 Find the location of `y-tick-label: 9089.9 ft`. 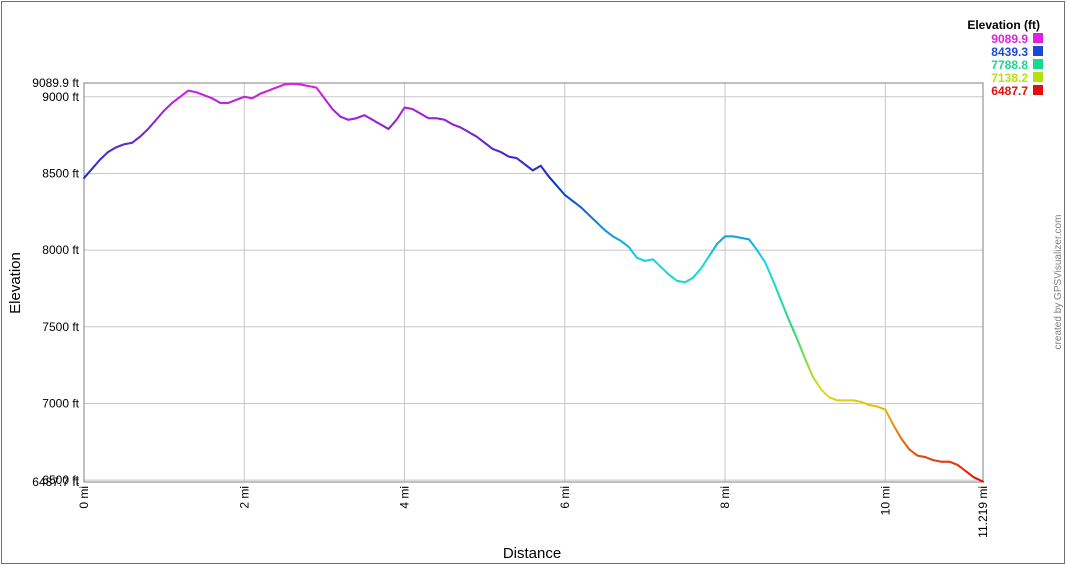

y-tick-label: 9089.9 ft is located at coordinates (55, 83).